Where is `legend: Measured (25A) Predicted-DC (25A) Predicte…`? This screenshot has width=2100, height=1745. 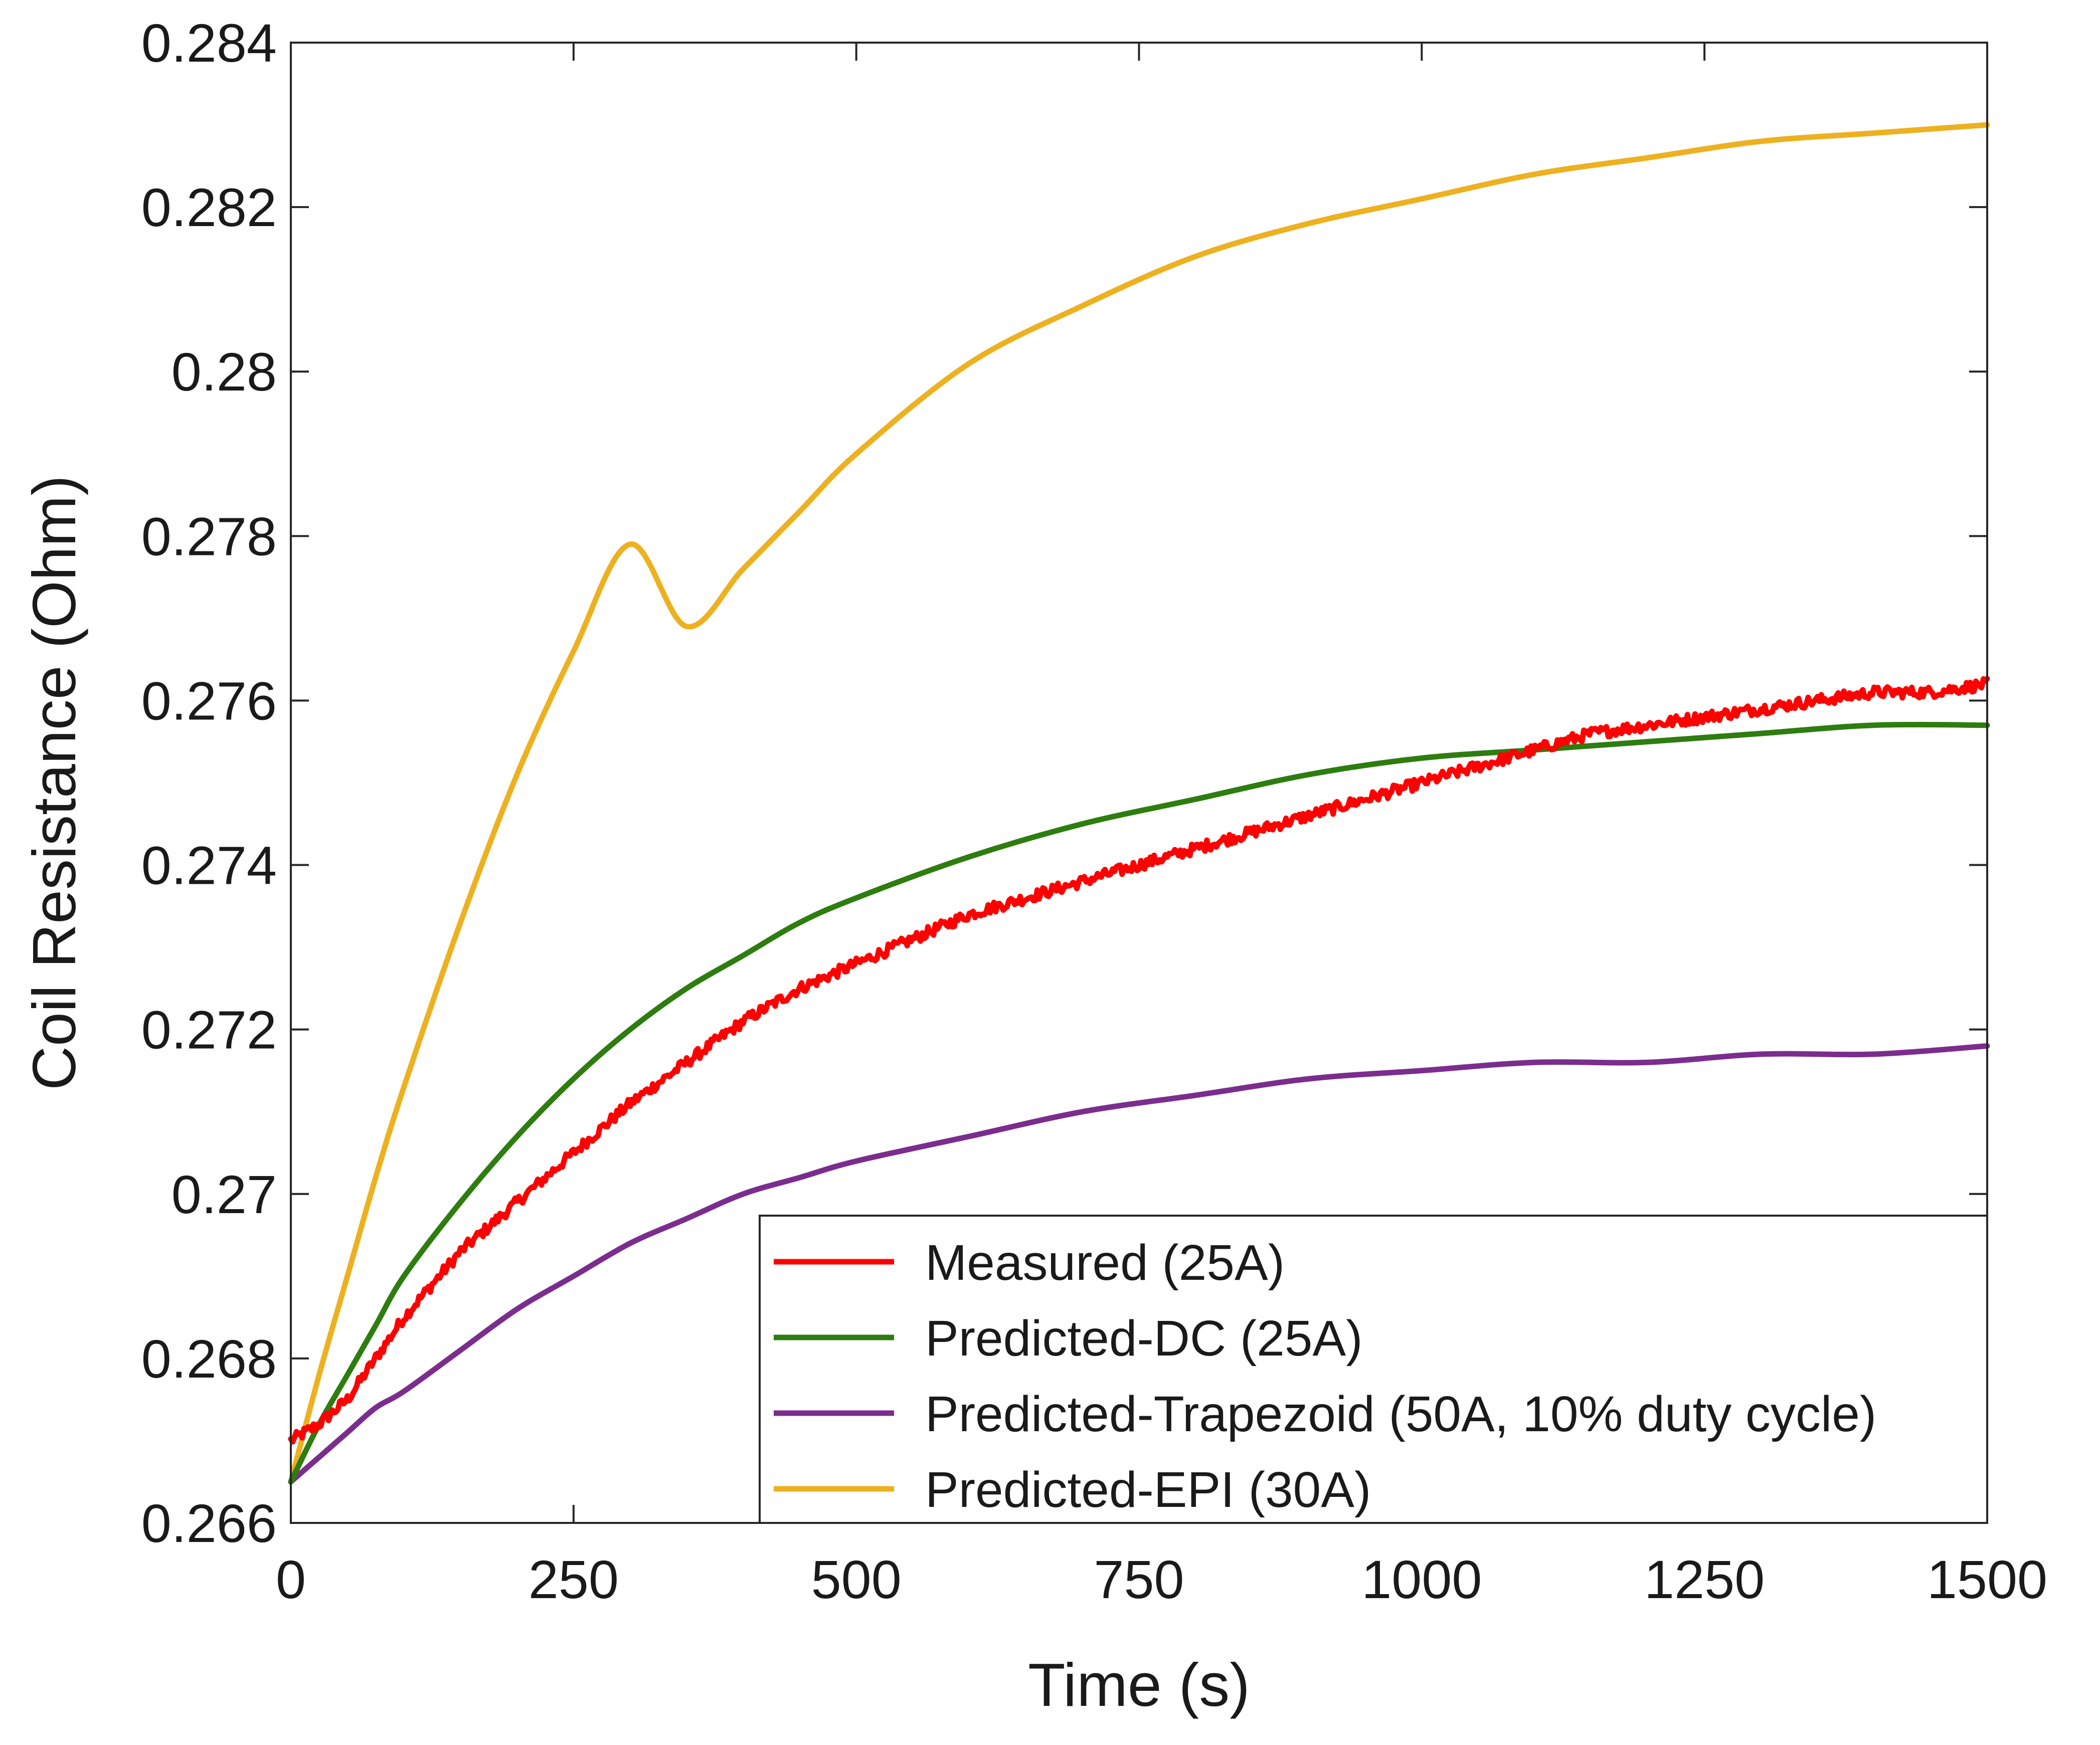
legend: Measured (25A) Predicted-DC (25A) Predicte… is located at coordinates (1373, 1369).